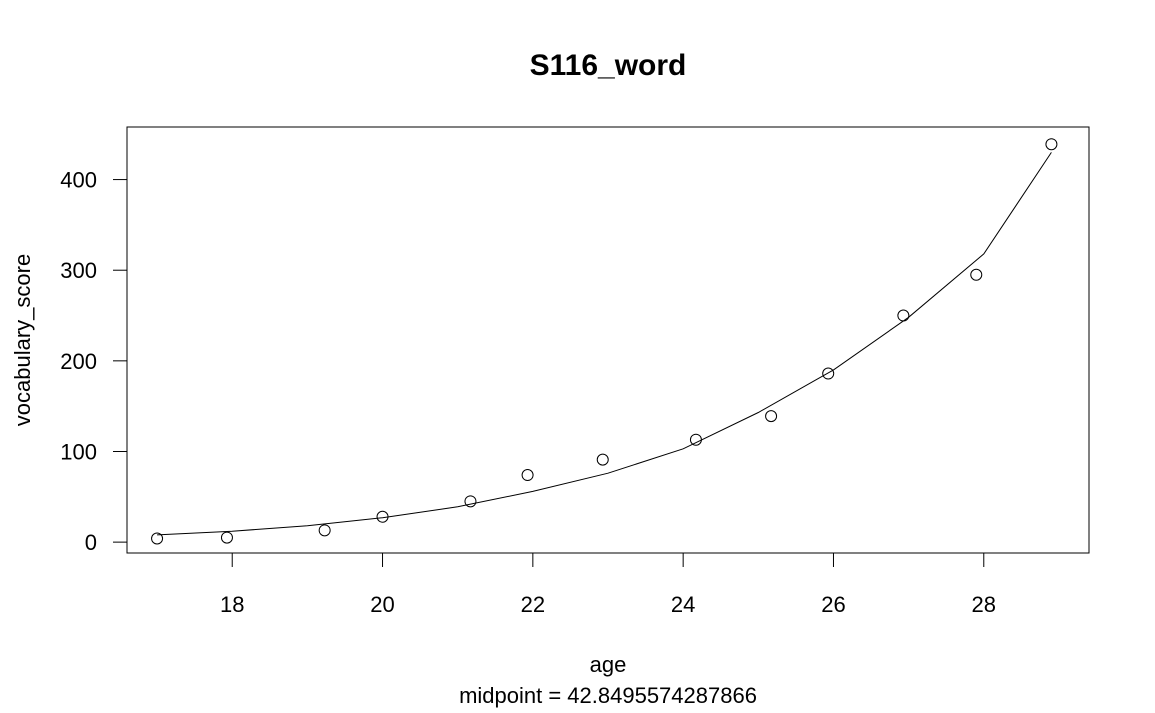 The height and width of the screenshot is (713, 1155). I want to click on y-tick-label: 0, so click(91, 542).